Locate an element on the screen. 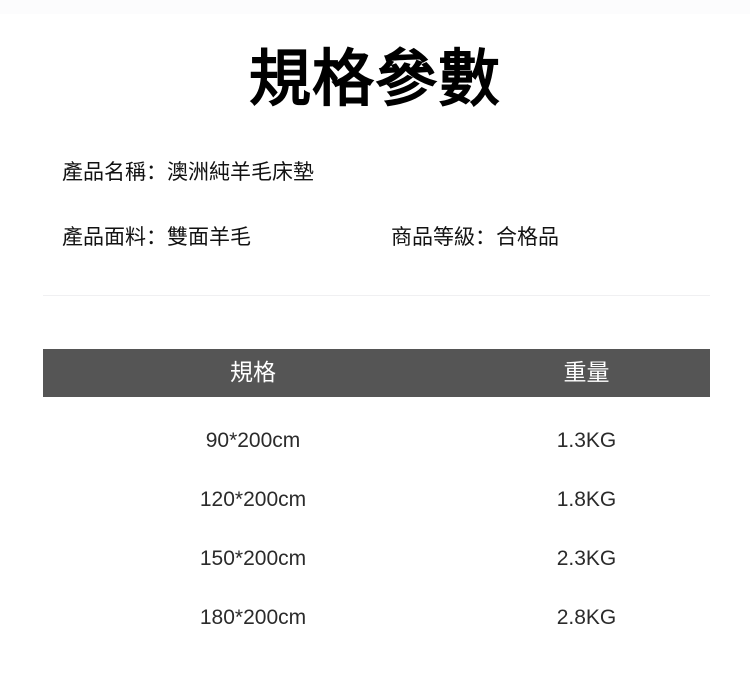  cell-weight: 1.3KG is located at coordinates (586, 440).